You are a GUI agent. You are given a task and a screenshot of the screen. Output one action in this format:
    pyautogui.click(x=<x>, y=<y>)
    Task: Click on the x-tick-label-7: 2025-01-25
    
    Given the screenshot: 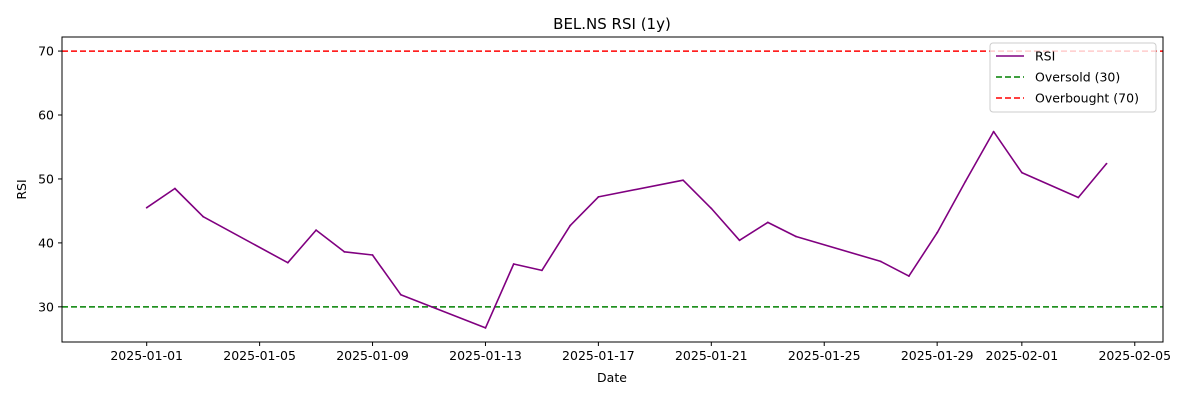 What is the action you would take?
    pyautogui.click(x=824, y=355)
    